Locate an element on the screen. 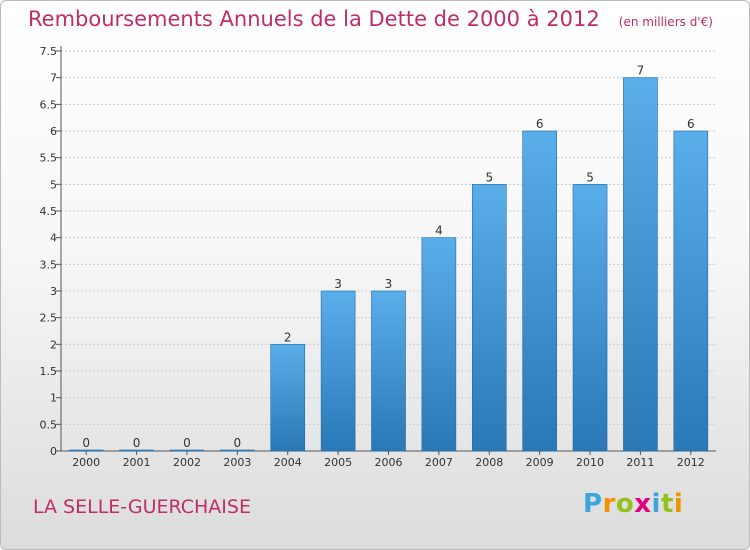 Image resolution: width=750 pixels, height=550 pixels. y-tick-label: 1 is located at coordinates (53, 398).